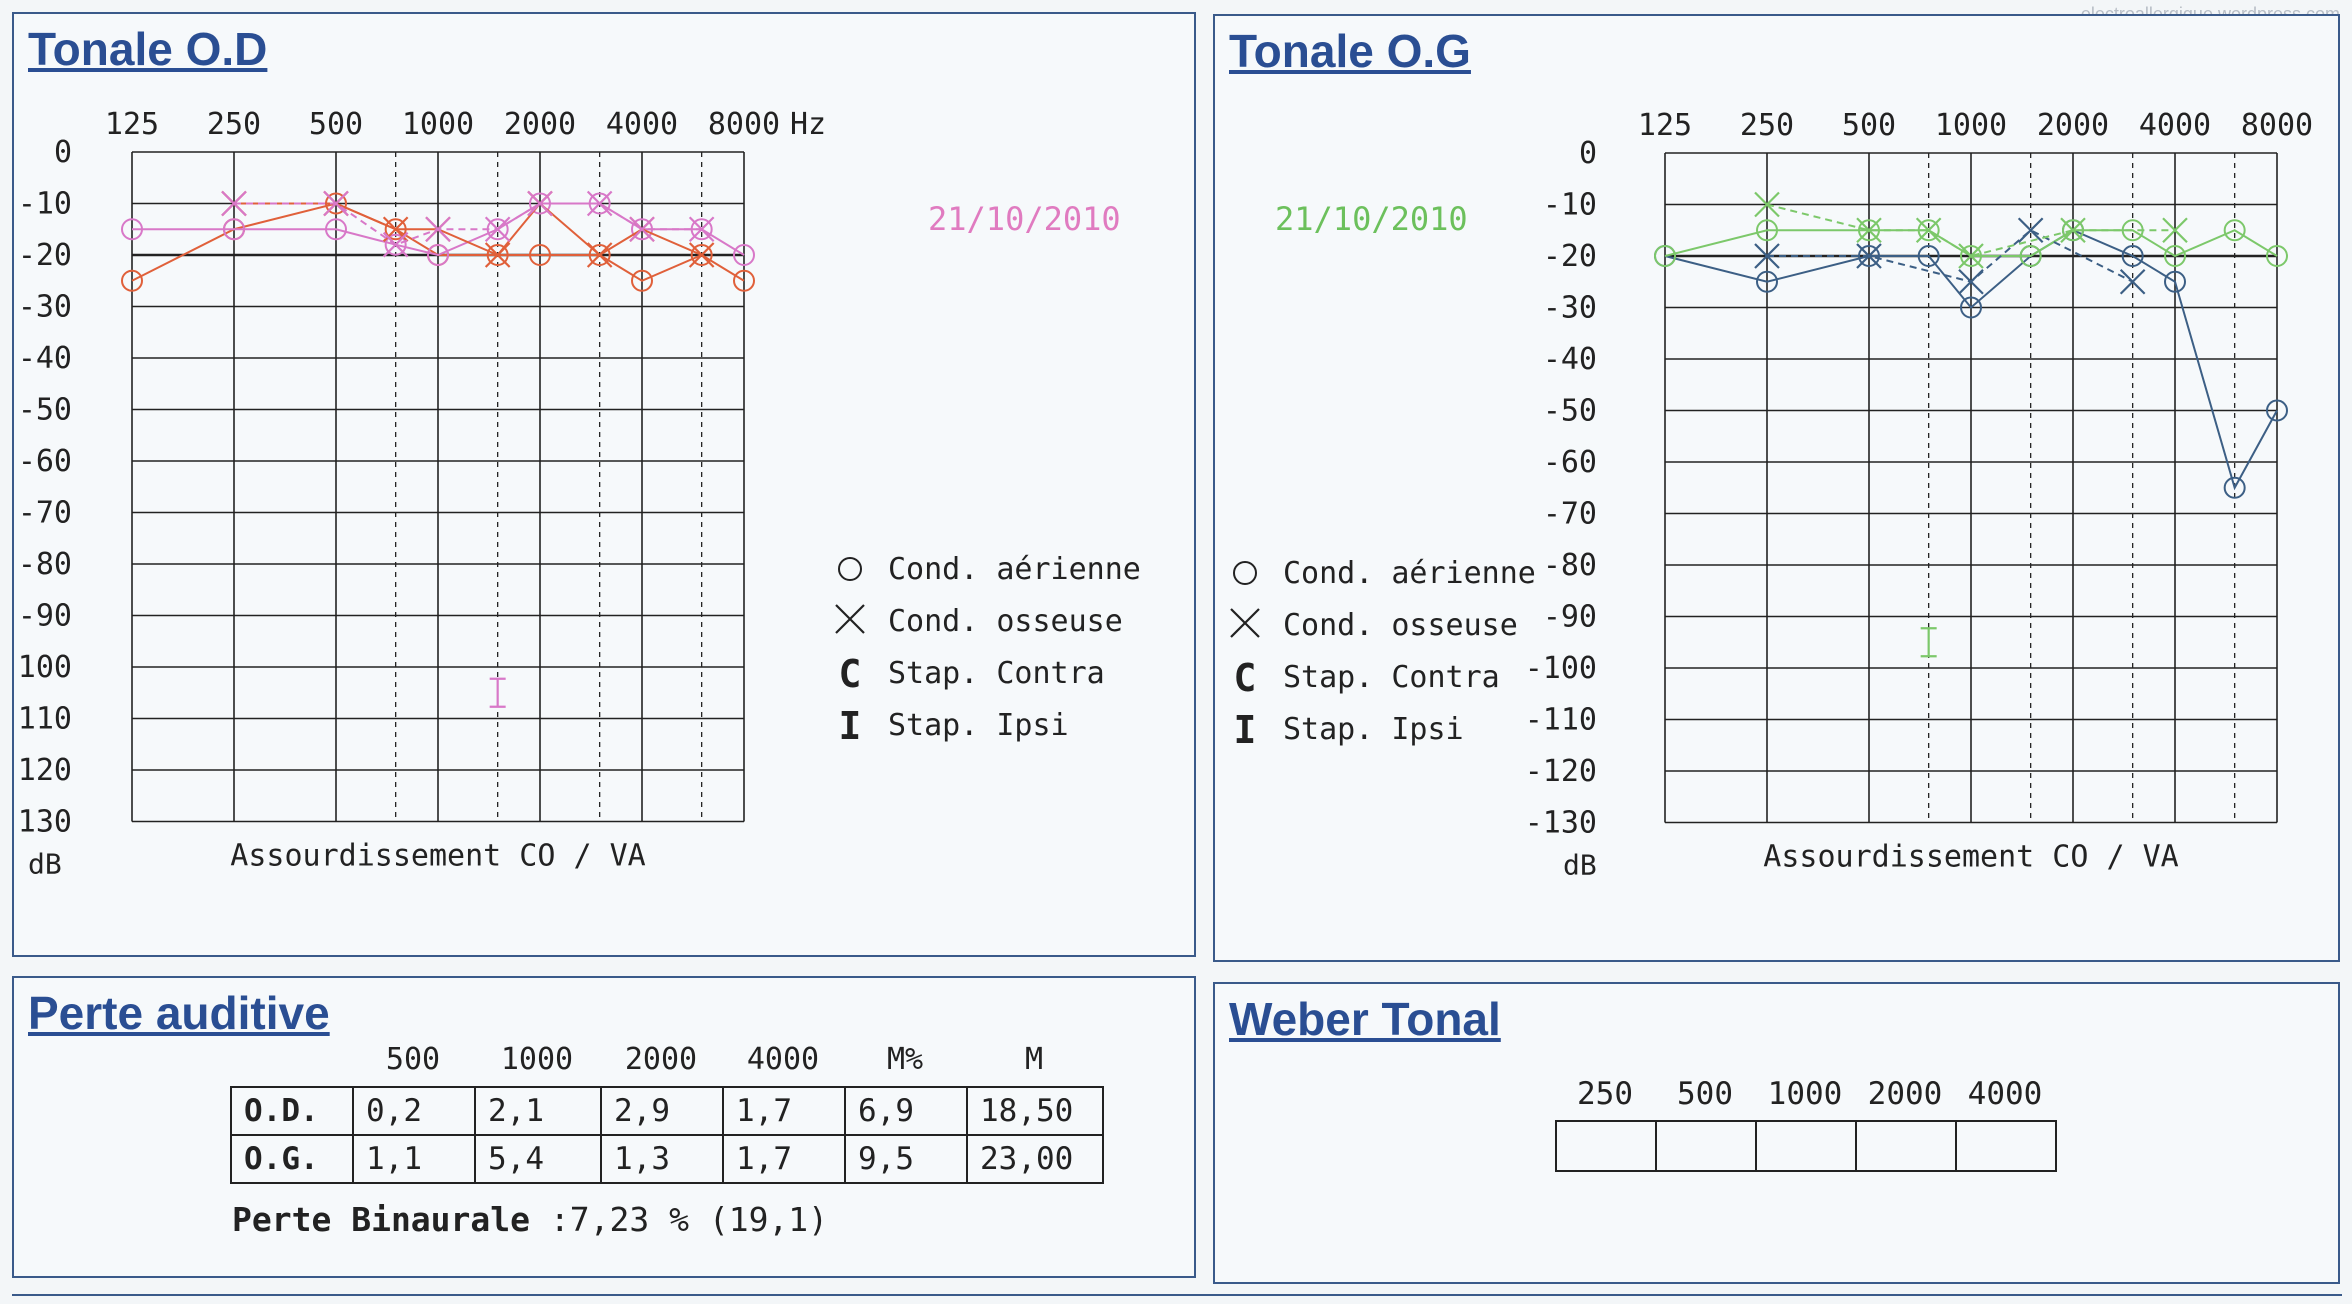  I want to click on loss-cell: 18,50, so click(1035, 1111).